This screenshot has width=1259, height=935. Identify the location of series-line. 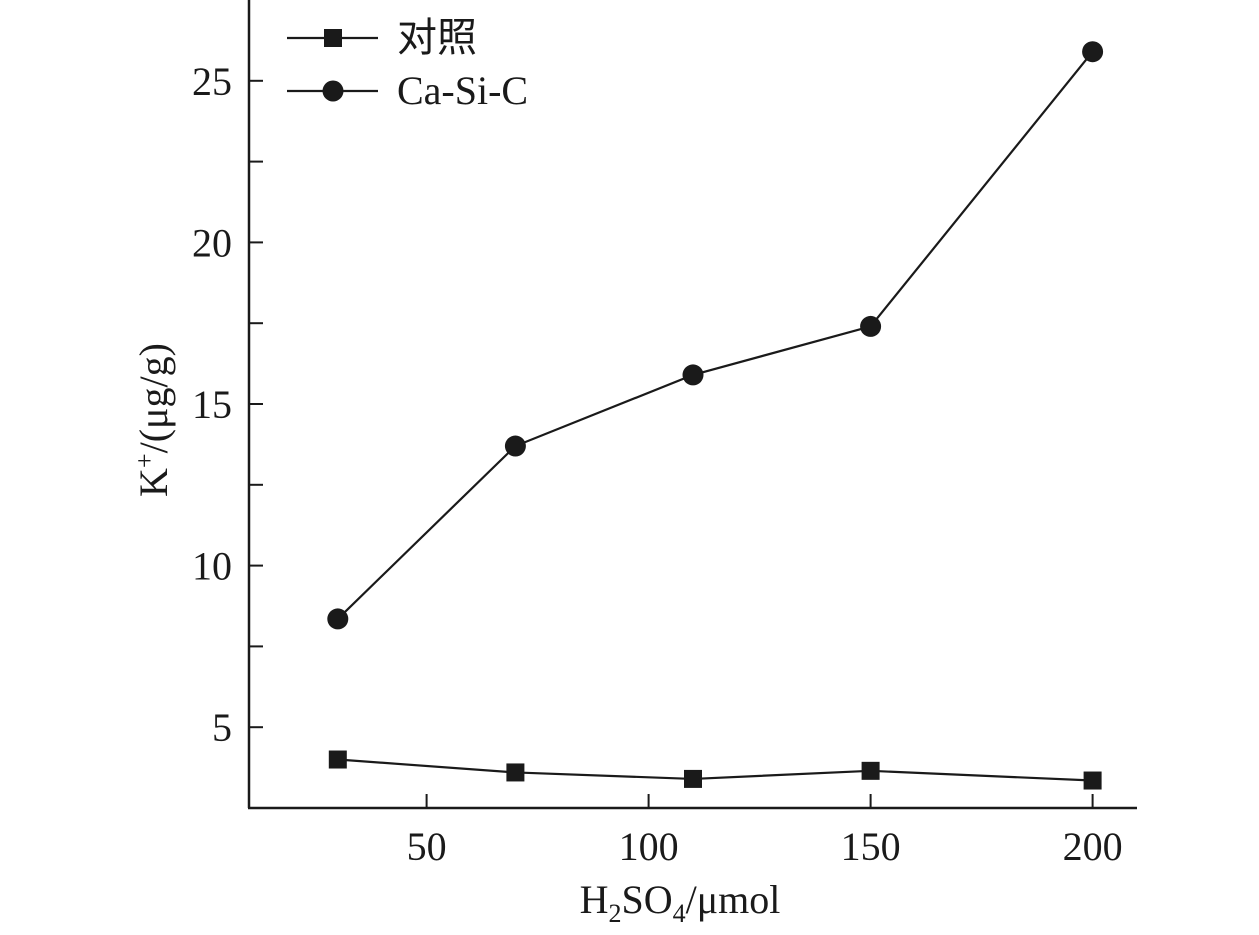
(715, 770).